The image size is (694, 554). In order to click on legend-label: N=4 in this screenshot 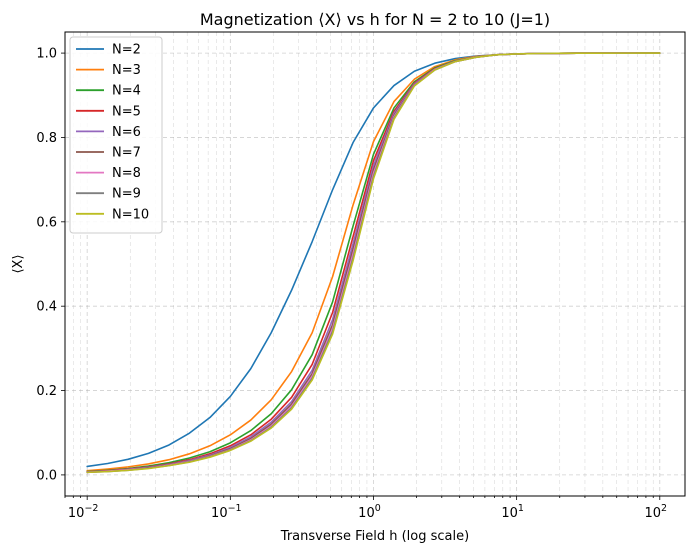, I will do `click(126, 91)`.